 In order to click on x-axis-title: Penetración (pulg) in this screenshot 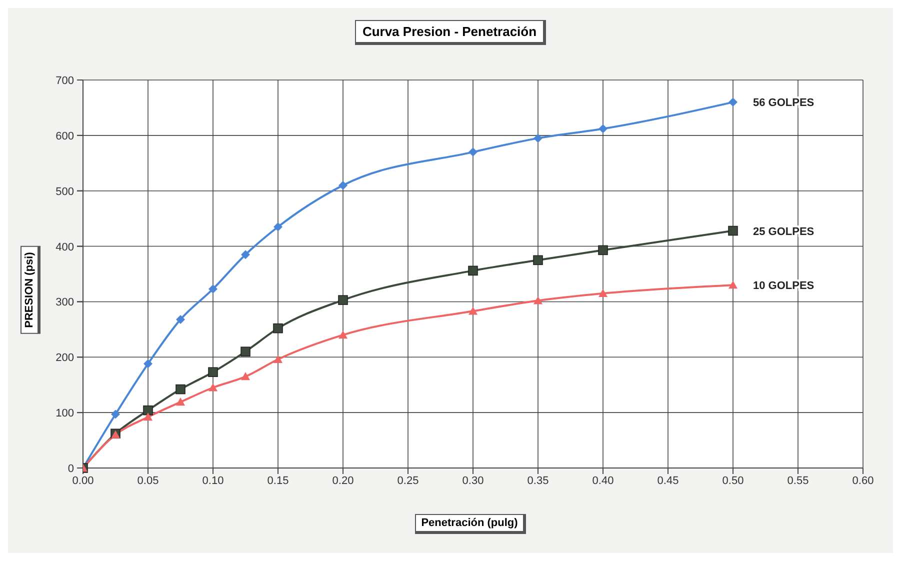, I will do `click(470, 524)`.